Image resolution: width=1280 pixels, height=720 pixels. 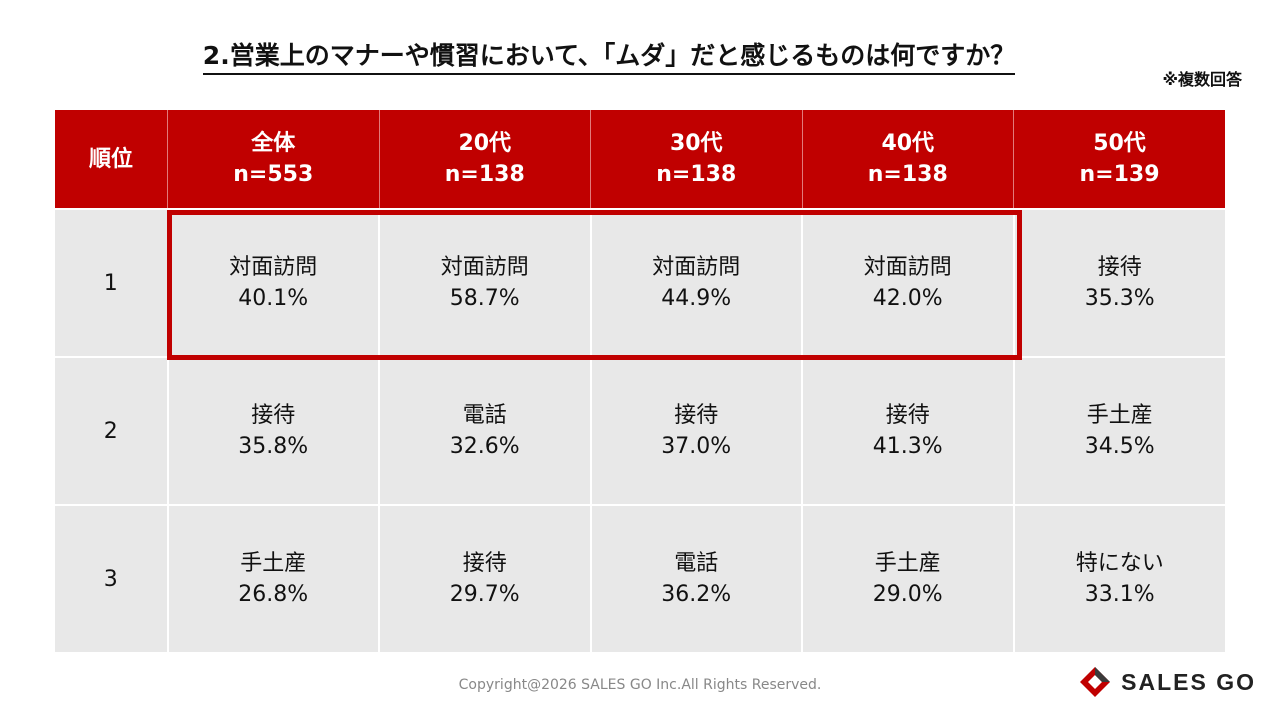 What do you see at coordinates (907, 298) in the screenshot?
I see `answer-percent: 42.0%` at bounding box center [907, 298].